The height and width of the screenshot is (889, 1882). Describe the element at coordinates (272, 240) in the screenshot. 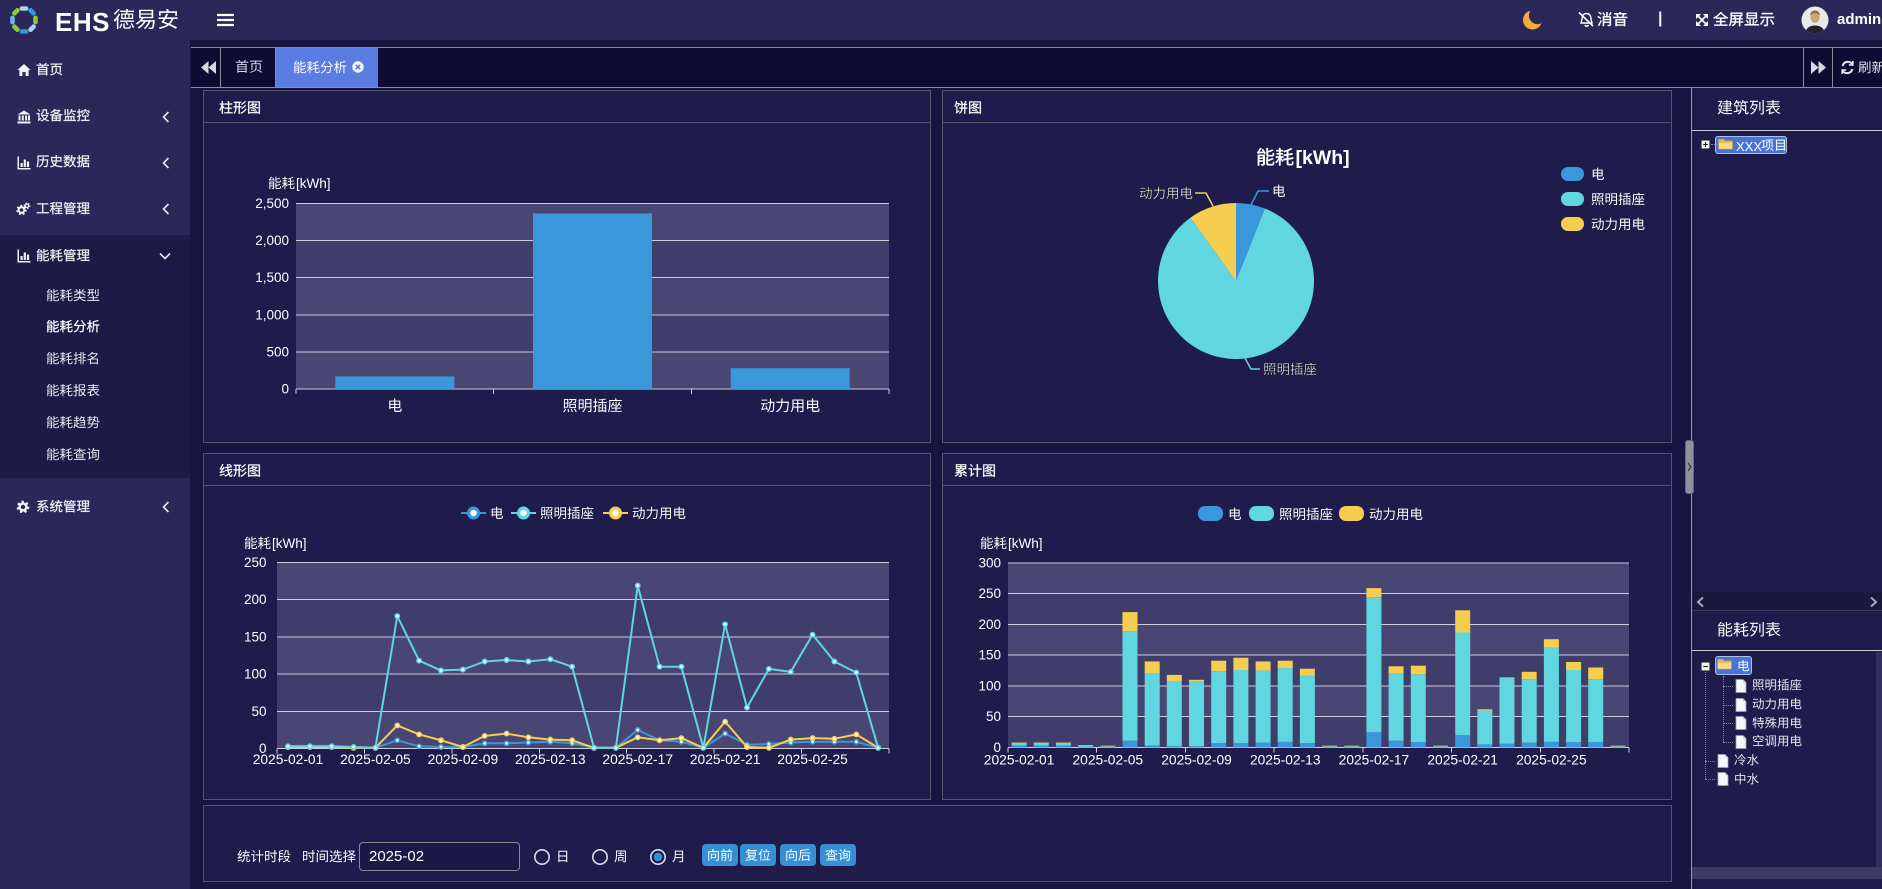

I see `svg-text: 2,000` at that location.